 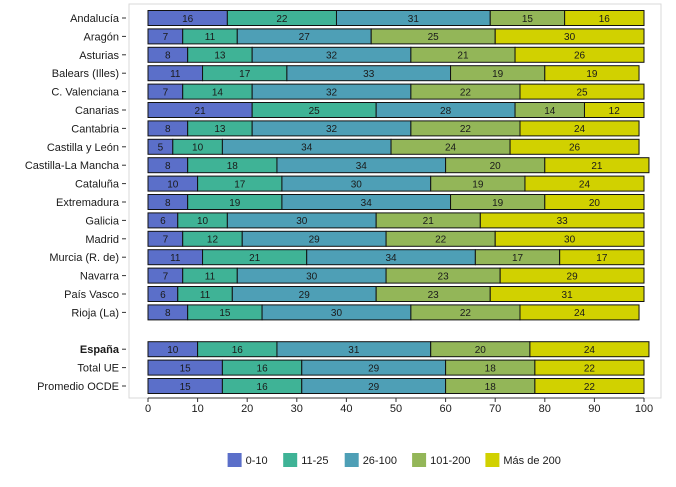 I want to click on data-label-cantabria-26-100: 32, so click(x=332, y=129).